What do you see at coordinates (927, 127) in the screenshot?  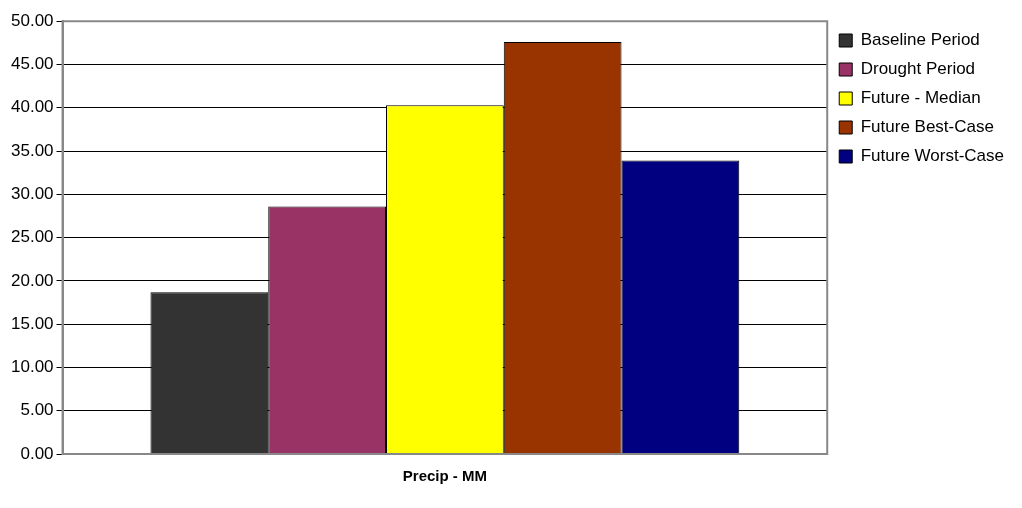 I see `legend-label: Future Best-Case` at bounding box center [927, 127].